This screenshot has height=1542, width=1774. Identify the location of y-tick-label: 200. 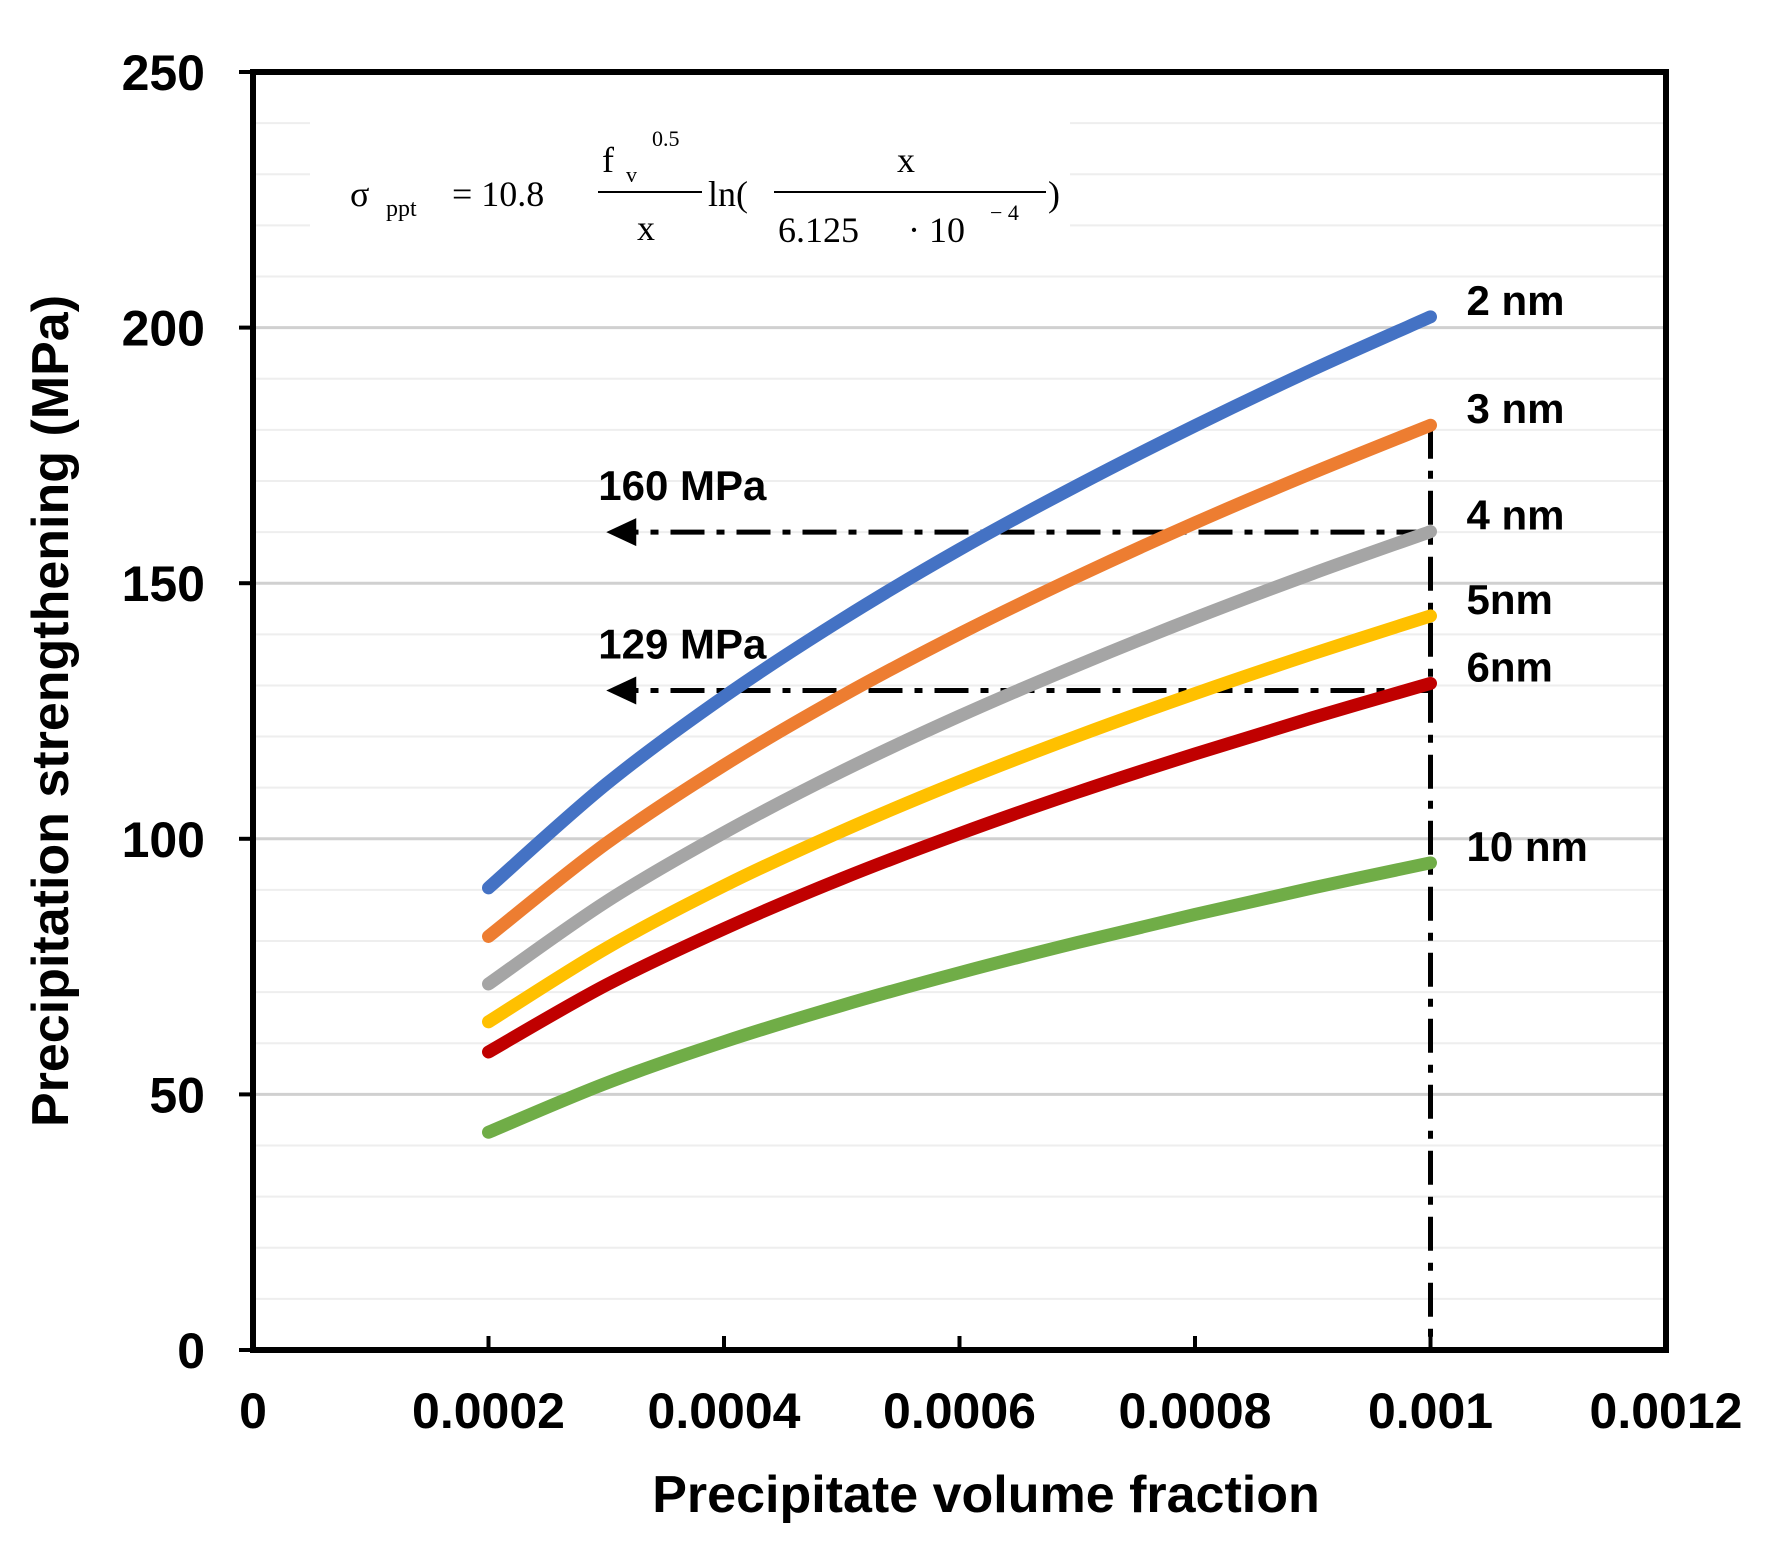
(163, 329).